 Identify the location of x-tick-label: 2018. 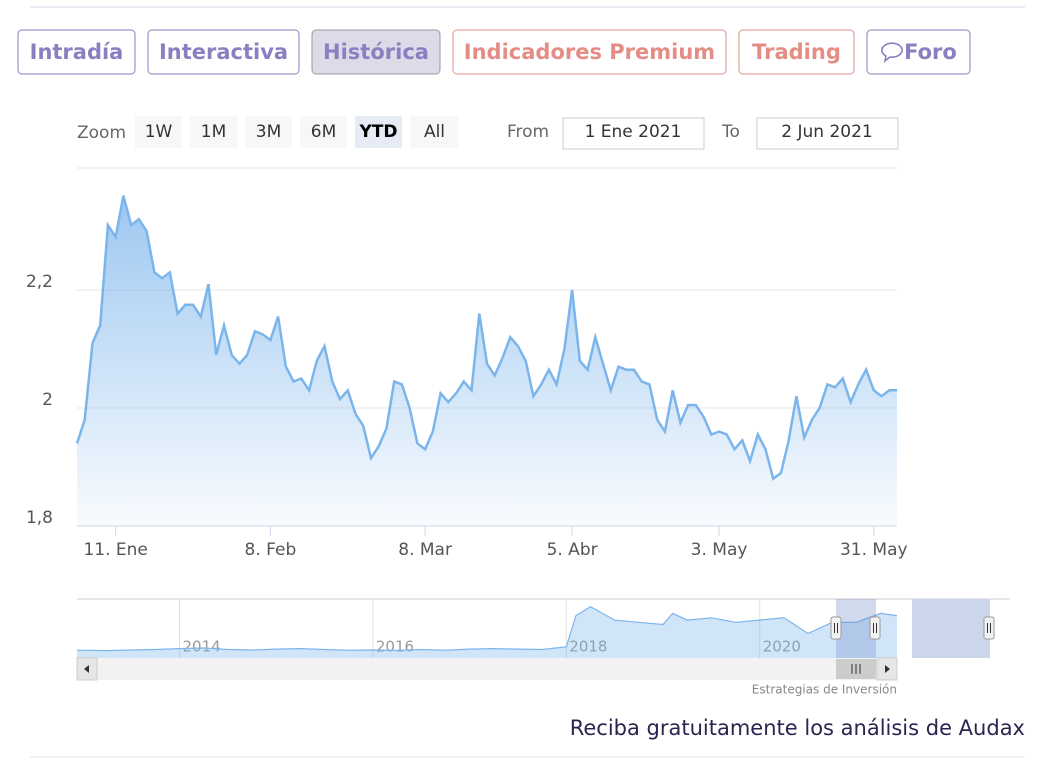
(588, 647).